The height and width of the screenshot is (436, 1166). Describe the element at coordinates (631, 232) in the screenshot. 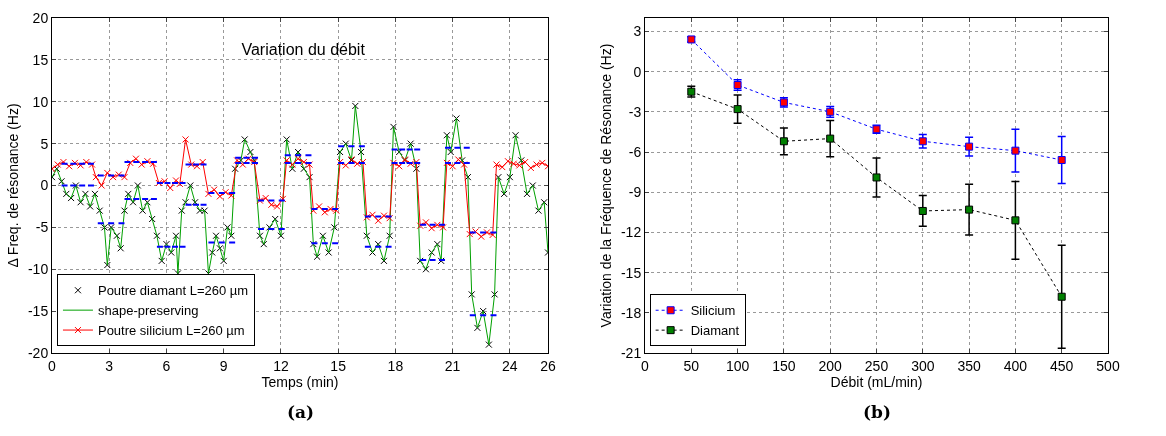

I see `y-tick-label: -12` at that location.